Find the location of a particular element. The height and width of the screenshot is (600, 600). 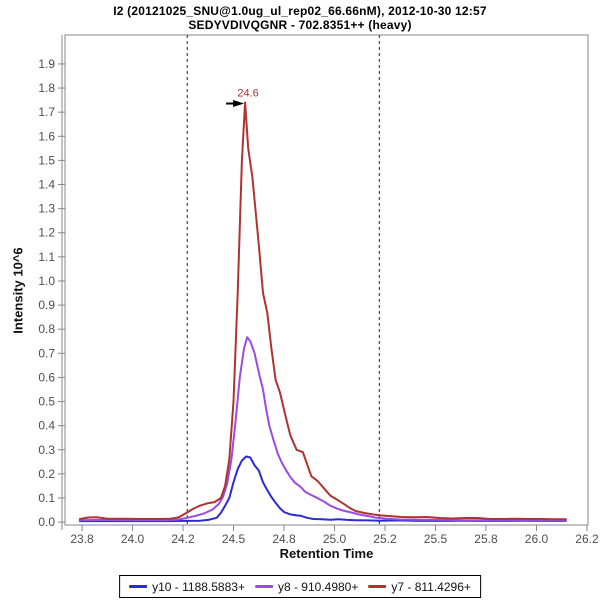

legend-label: y8 - 910.4980+ is located at coordinates (318, 586).